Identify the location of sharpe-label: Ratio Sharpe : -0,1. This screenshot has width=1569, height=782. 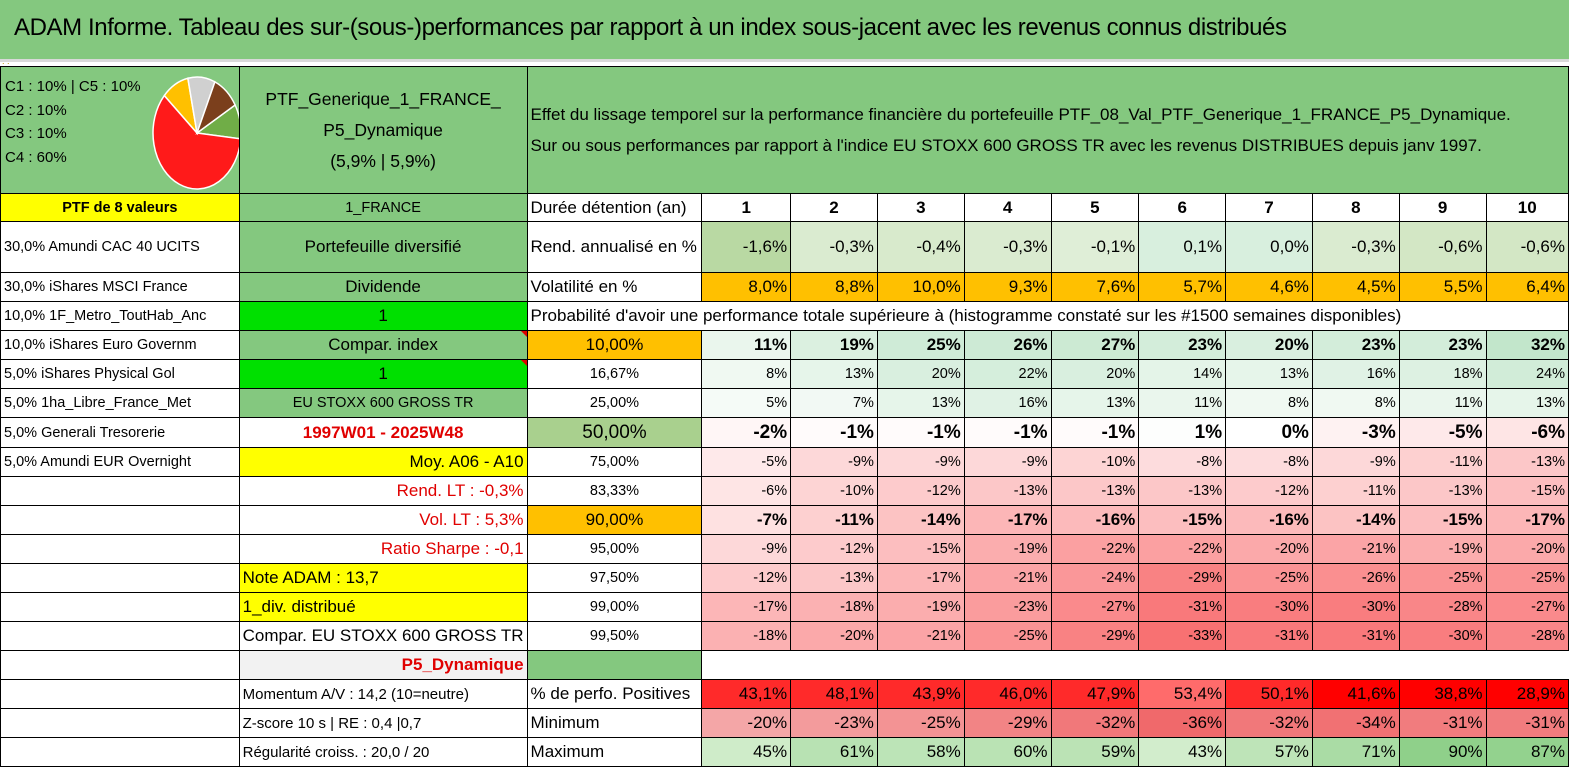
(383, 549).